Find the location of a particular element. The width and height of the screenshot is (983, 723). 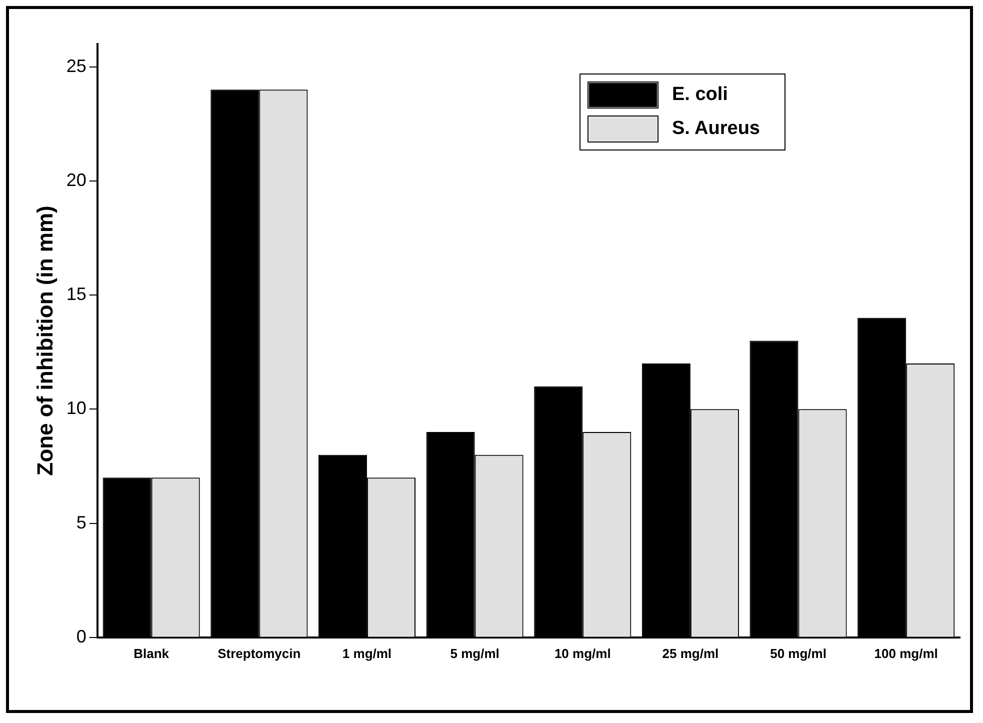

y-tick-label: 10 is located at coordinates (76, 408).